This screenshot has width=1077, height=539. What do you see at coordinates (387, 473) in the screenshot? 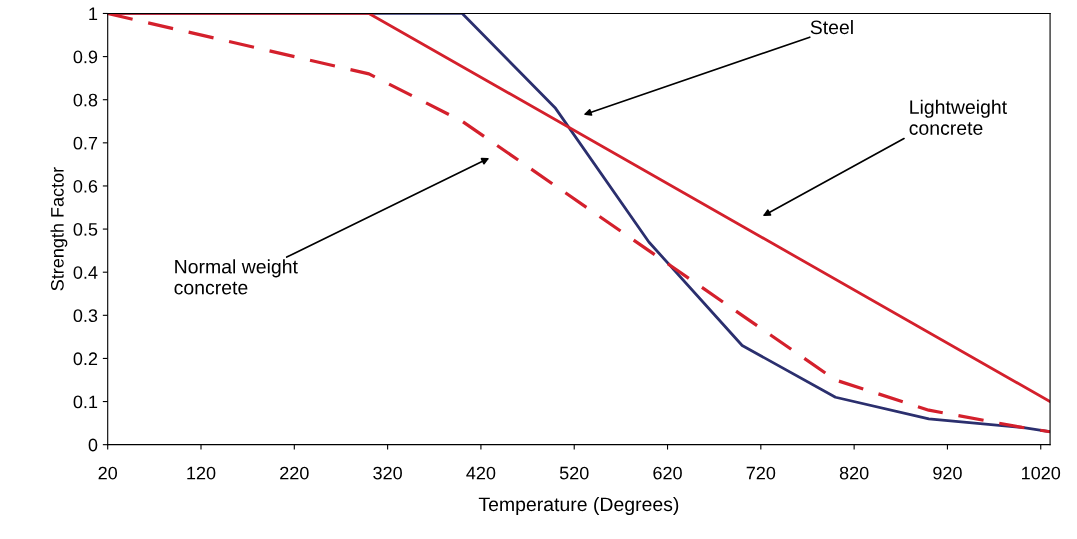
I see `x-tick-label: 320` at bounding box center [387, 473].